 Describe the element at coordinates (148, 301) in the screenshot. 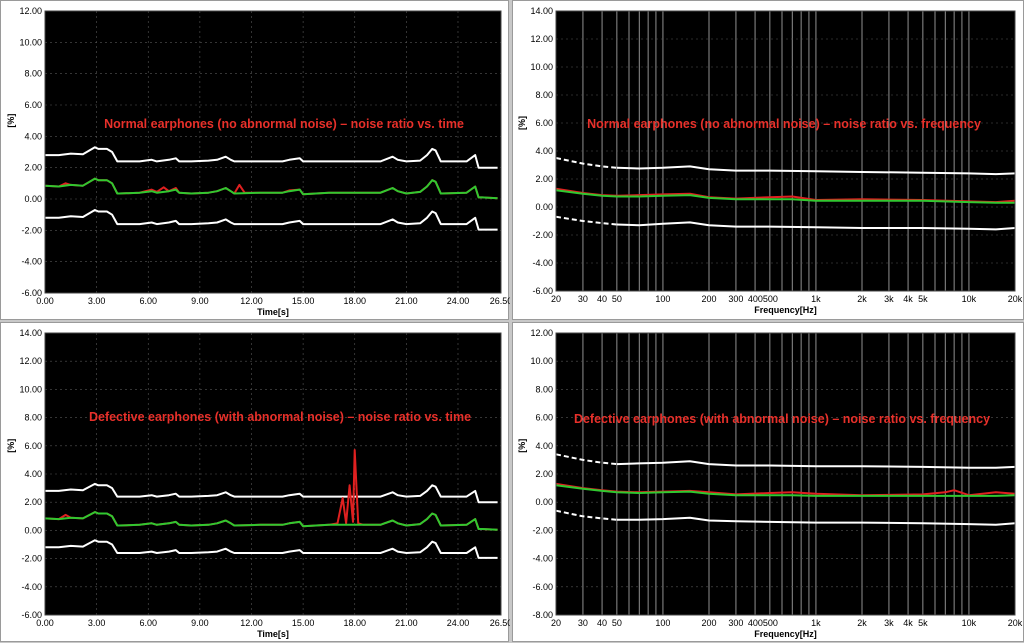

I see `x-tick-label: 6.00` at that location.